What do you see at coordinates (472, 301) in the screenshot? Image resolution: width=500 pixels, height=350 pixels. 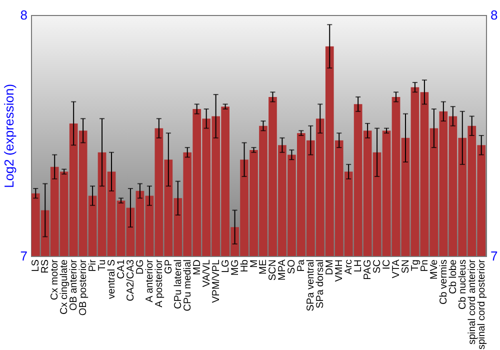 I see `x-tick-label: spinal cord anterior` at bounding box center [472, 301].